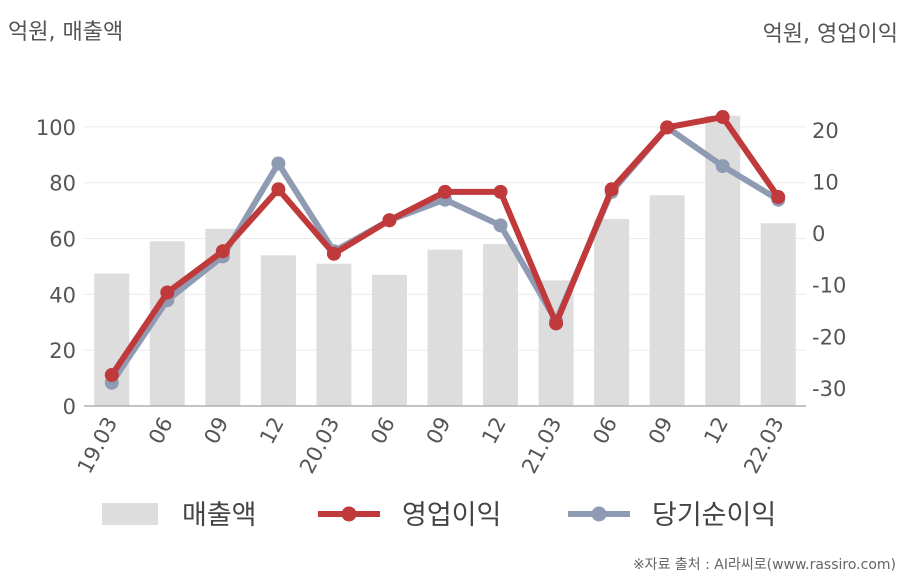 The width and height of the screenshot is (908, 580). What do you see at coordinates (66, 32) in the screenshot?
I see `left-axis-unit: 억원, 매출액` at bounding box center [66, 32].